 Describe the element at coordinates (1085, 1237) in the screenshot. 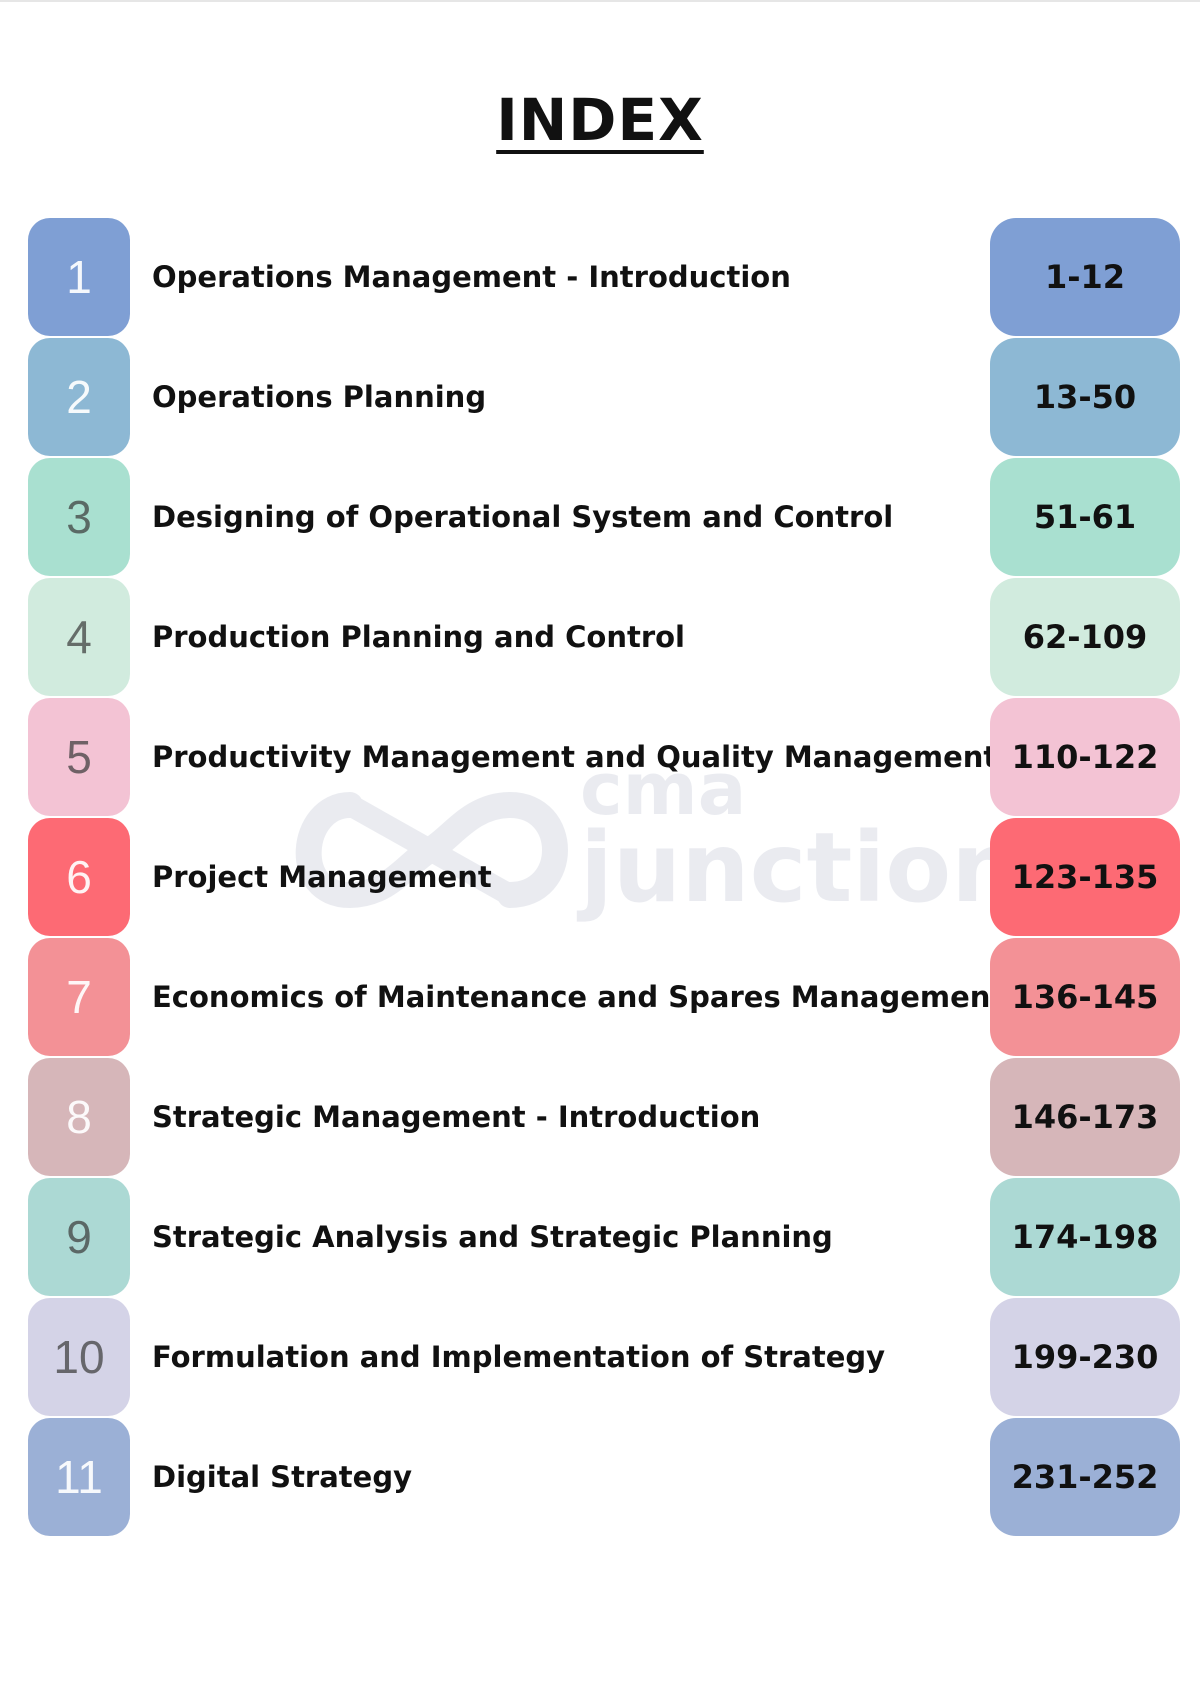

I see `page-range-badge: 174-198` at that location.